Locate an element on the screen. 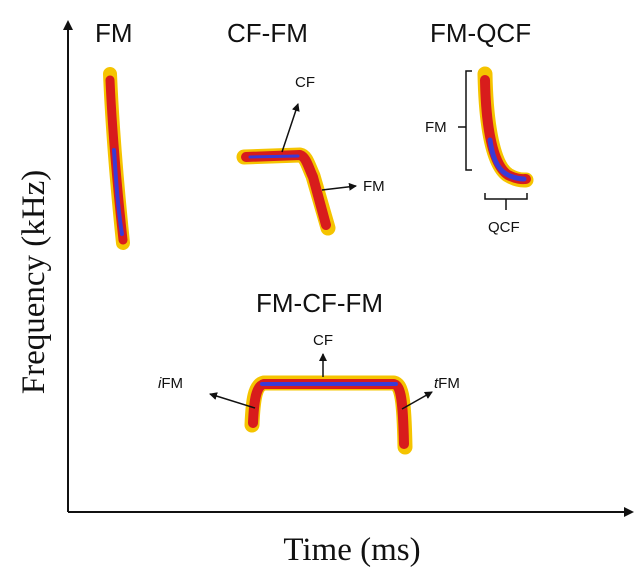 This screenshot has height=577, width=640. fm-cf-fm-ifm-arrow is located at coordinates (232, 400).